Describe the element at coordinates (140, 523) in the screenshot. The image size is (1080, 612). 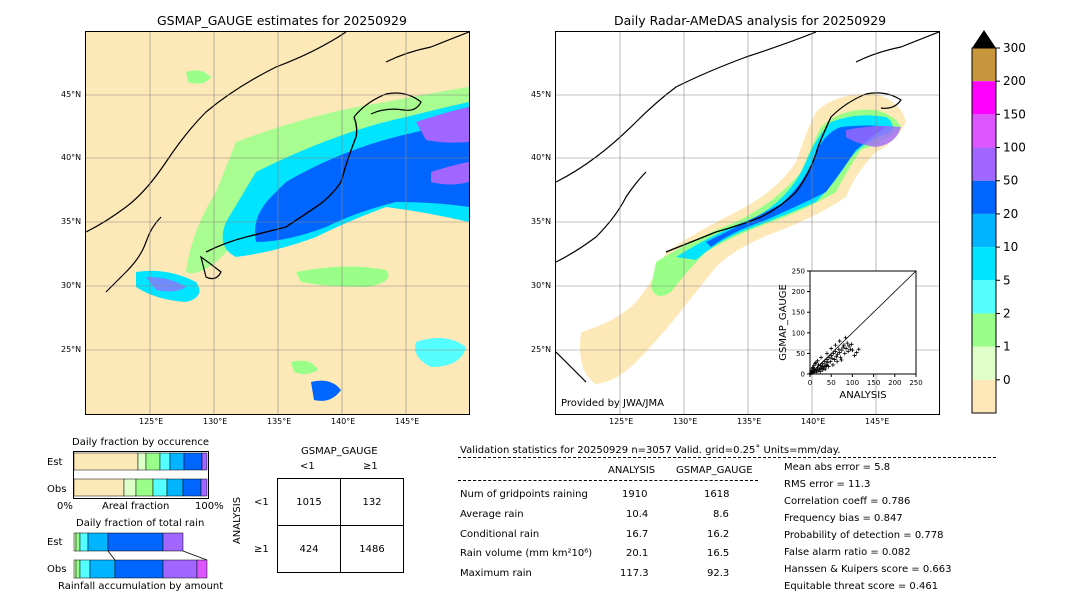
I see `fraction-total-title: Daily fraction of total rain` at that location.